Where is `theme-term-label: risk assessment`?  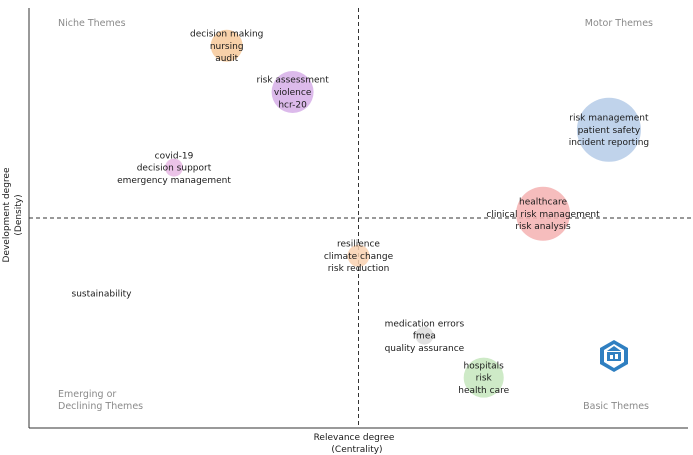
theme-term-label: risk assessment is located at coordinates (292, 81).